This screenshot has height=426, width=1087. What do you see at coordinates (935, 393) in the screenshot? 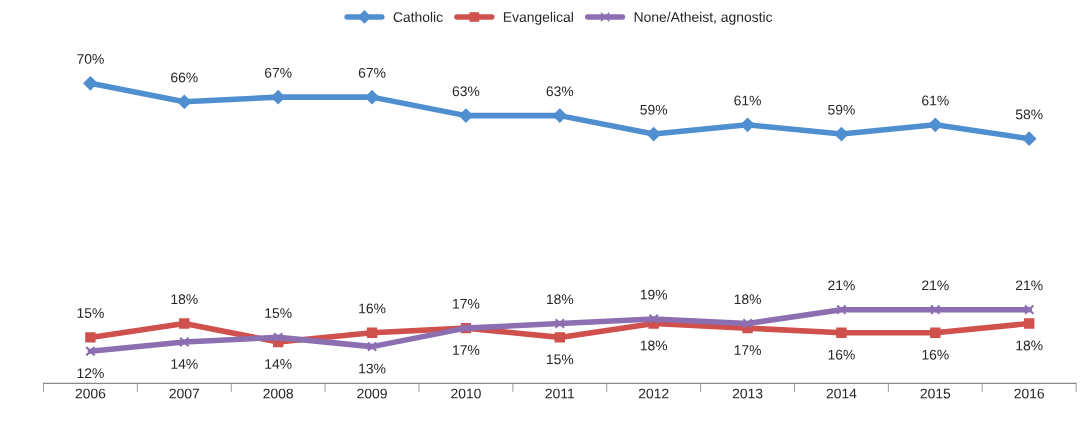
I see `x-tick-label: 2015` at bounding box center [935, 393].